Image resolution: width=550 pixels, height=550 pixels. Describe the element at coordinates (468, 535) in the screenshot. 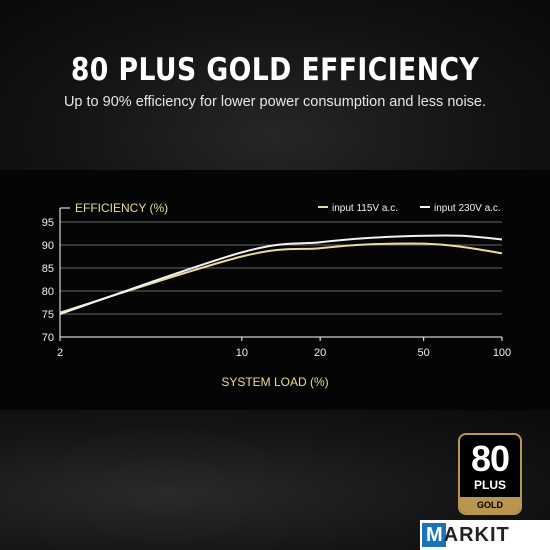

I see `watermark-text: MARKIT` at that location.